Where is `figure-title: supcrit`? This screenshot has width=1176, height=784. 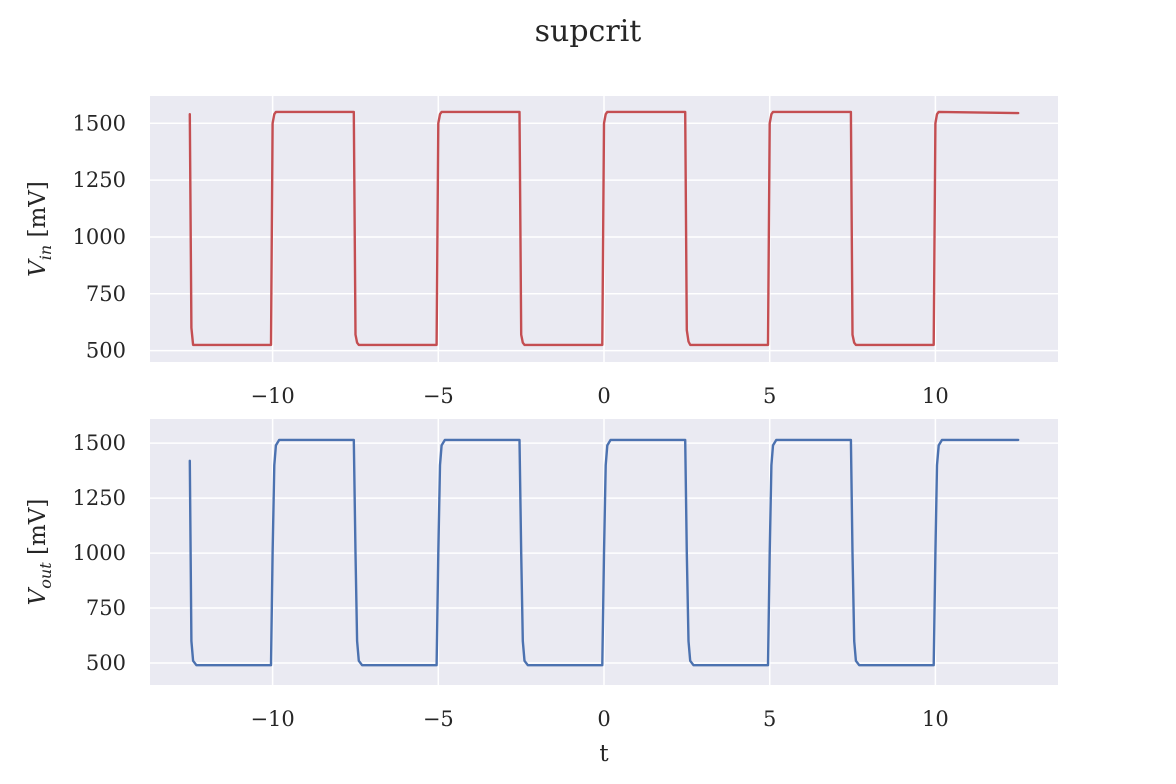
figure-title: supcrit is located at coordinates (588, 31).